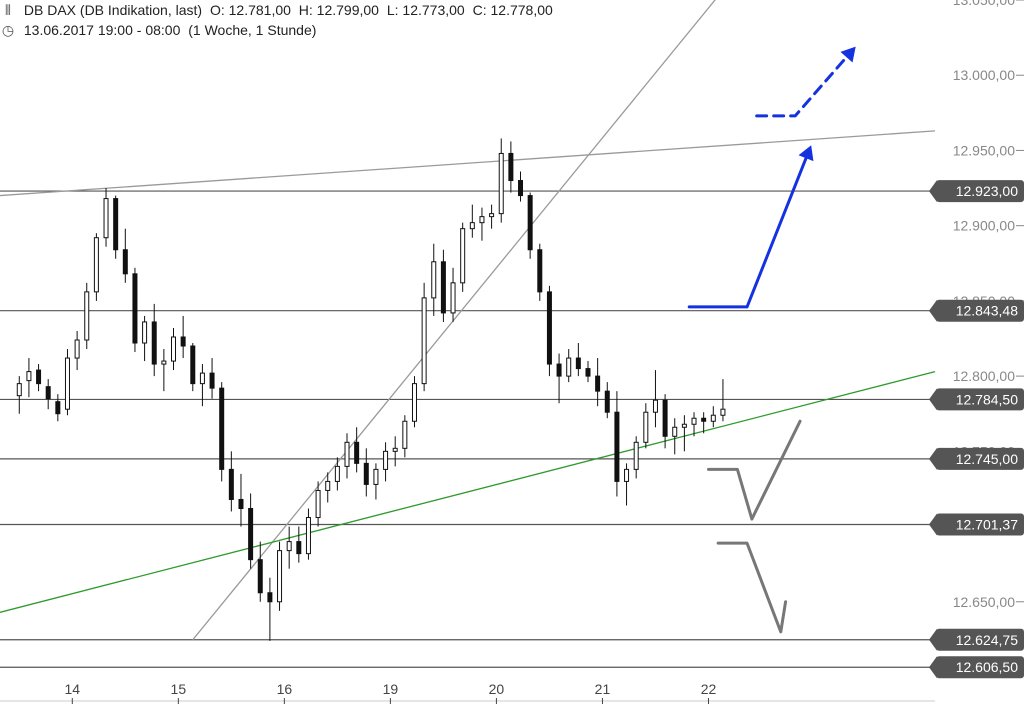  I want to click on clock-icon: ◷, so click(8, 30).